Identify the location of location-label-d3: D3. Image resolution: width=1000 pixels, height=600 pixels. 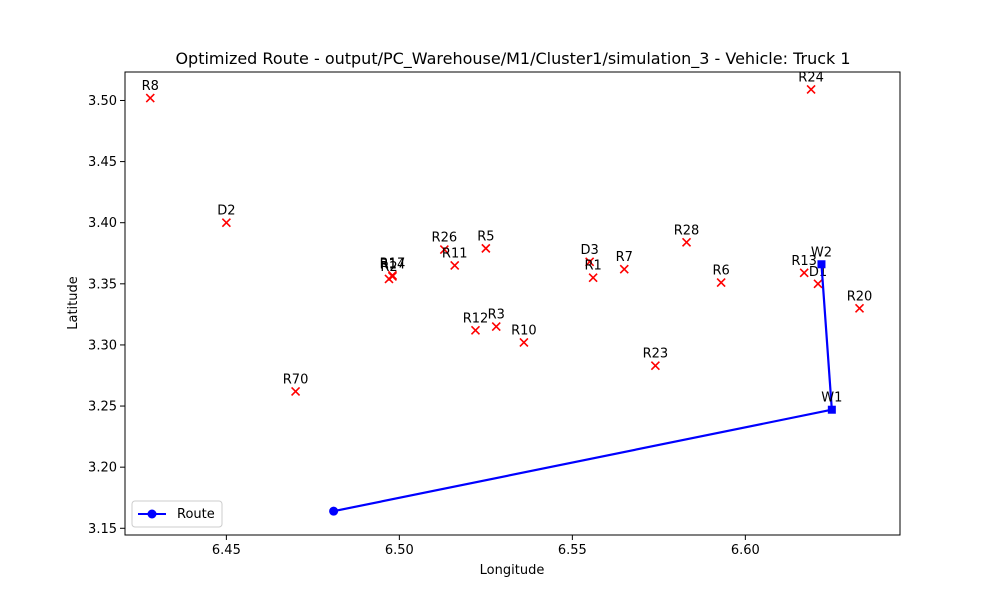
(590, 250).